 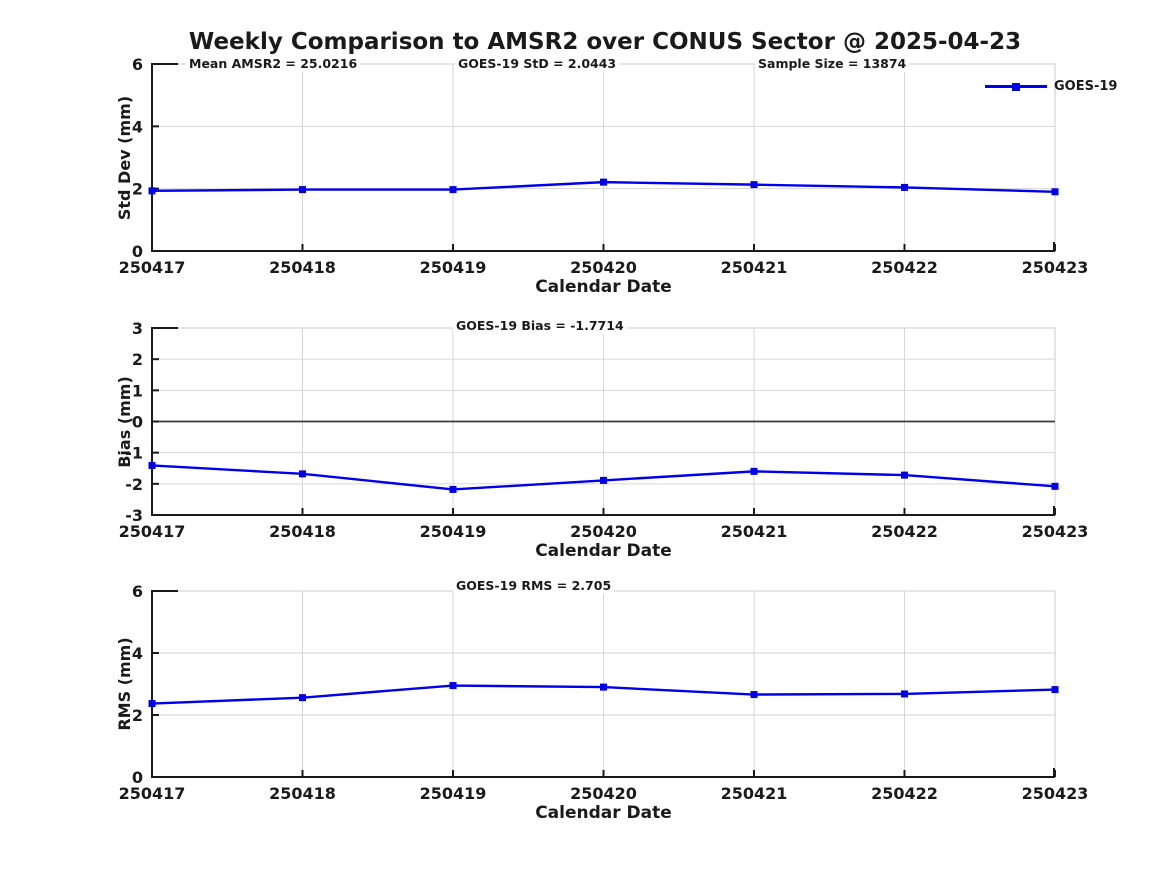 I want to click on y-tick-label: 3, so click(x=137, y=328).